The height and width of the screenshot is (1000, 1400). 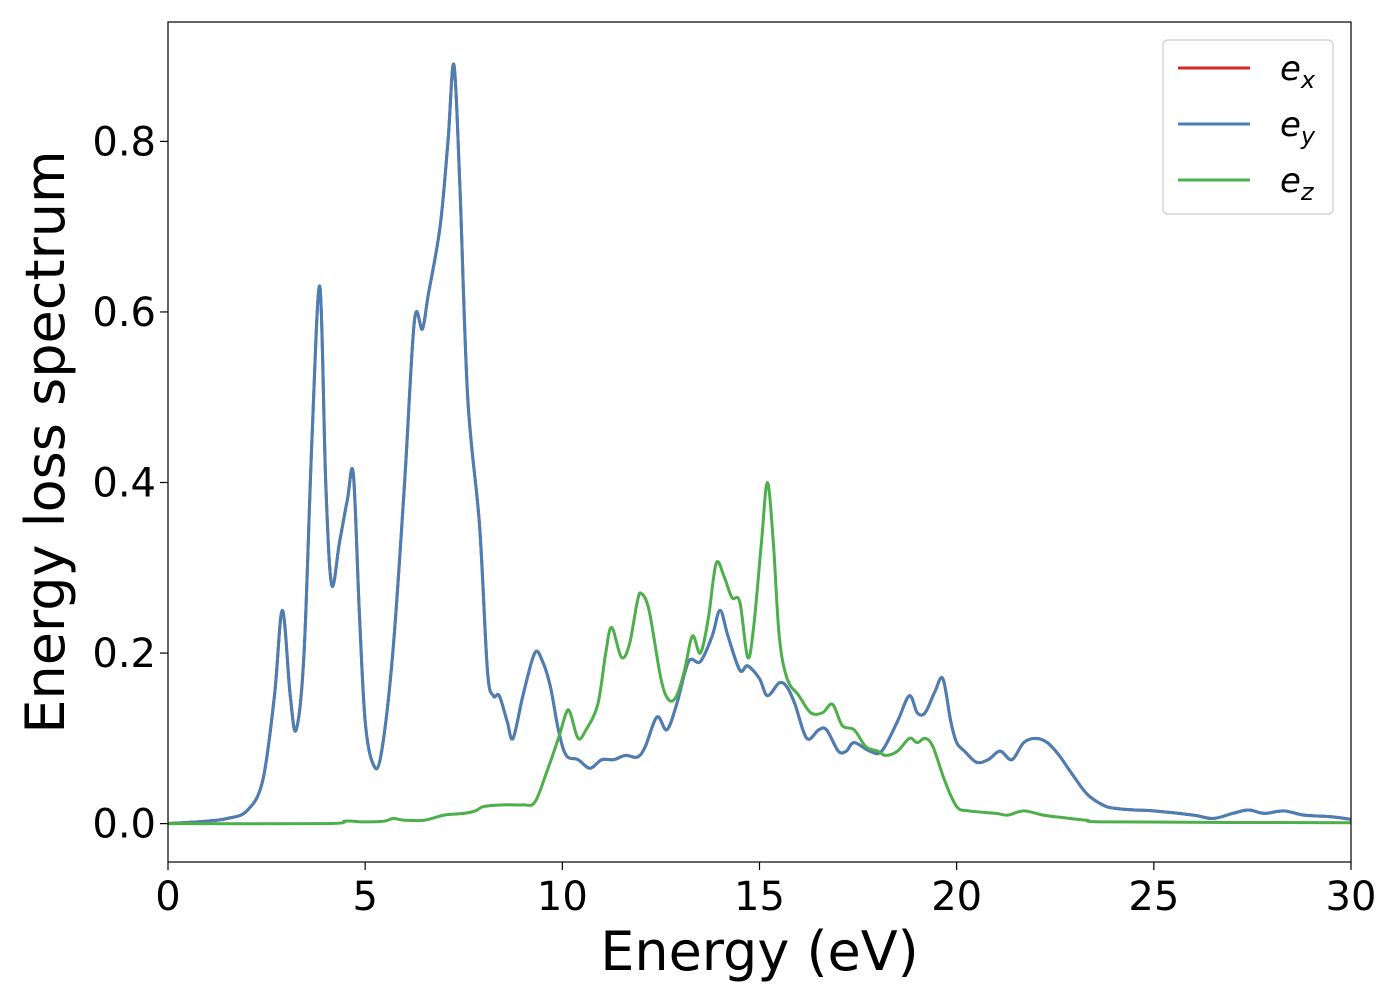 What do you see at coordinates (1153, 897) in the screenshot?
I see `x-tick-label: 25` at bounding box center [1153, 897].